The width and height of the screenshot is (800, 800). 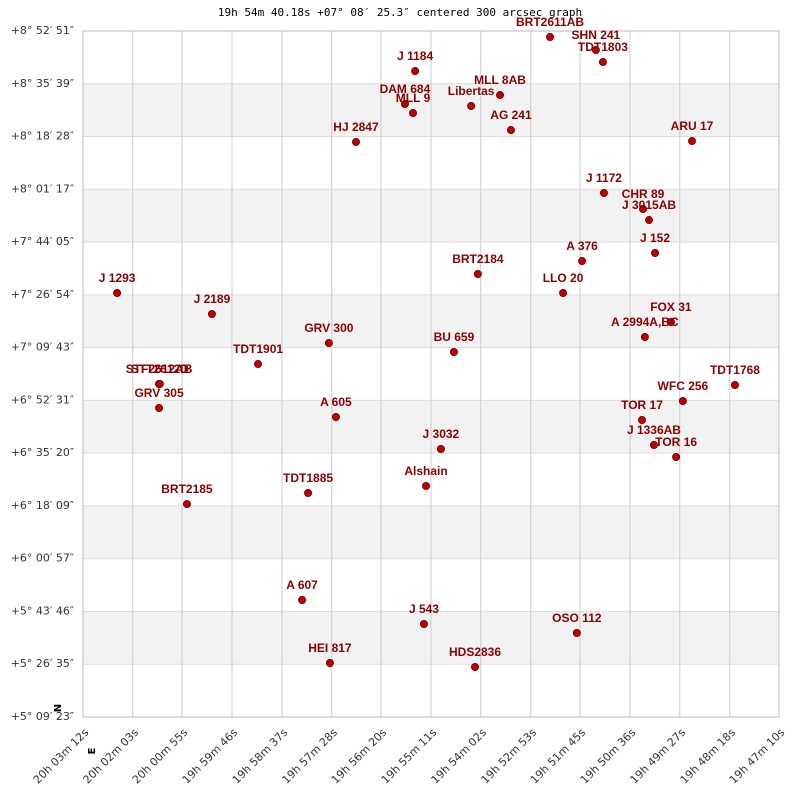 I want to click on star-label: BRT2611AB, so click(x=550, y=22).